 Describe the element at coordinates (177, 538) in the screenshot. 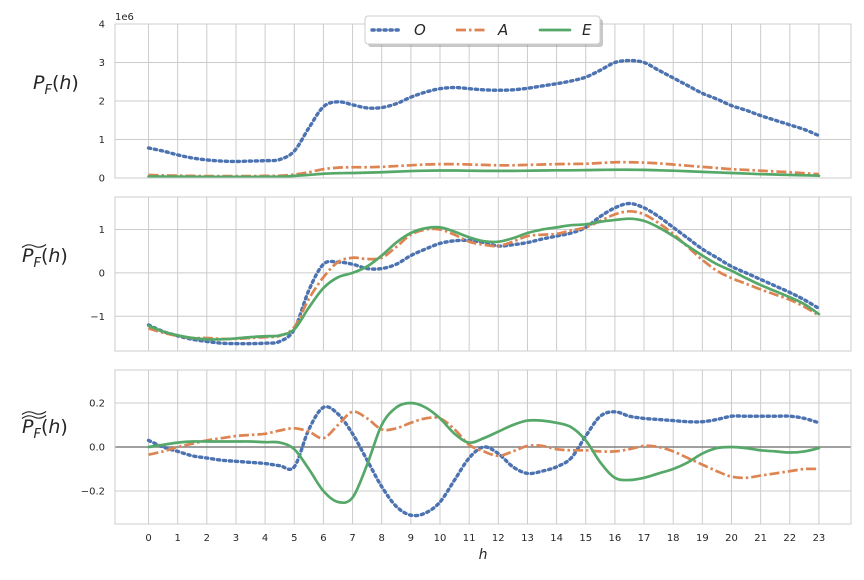

I see `x-tick-label: 1` at that location.